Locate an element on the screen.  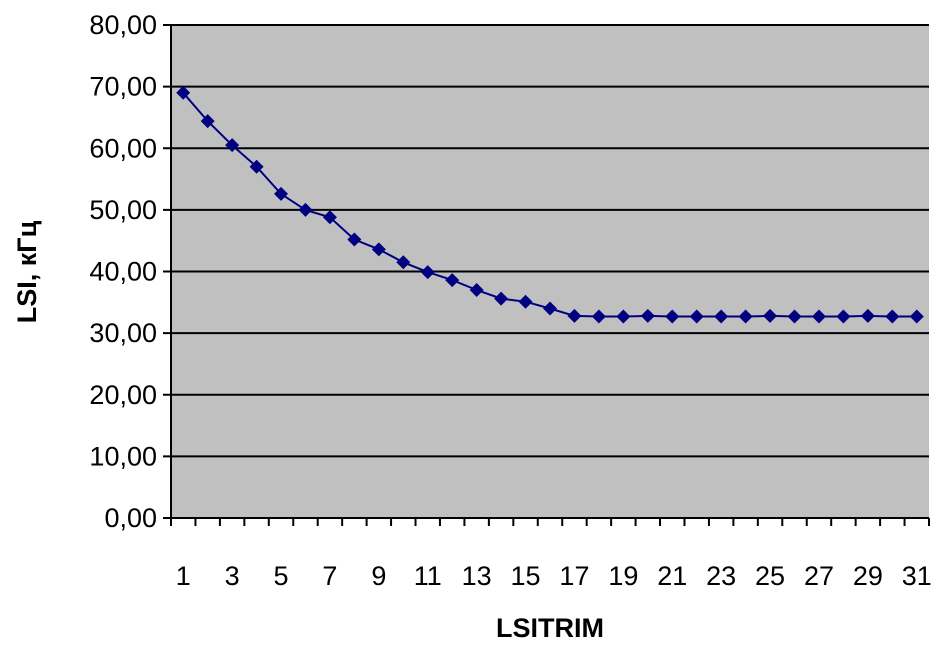
x-tick-label: 1 is located at coordinates (183, 576).